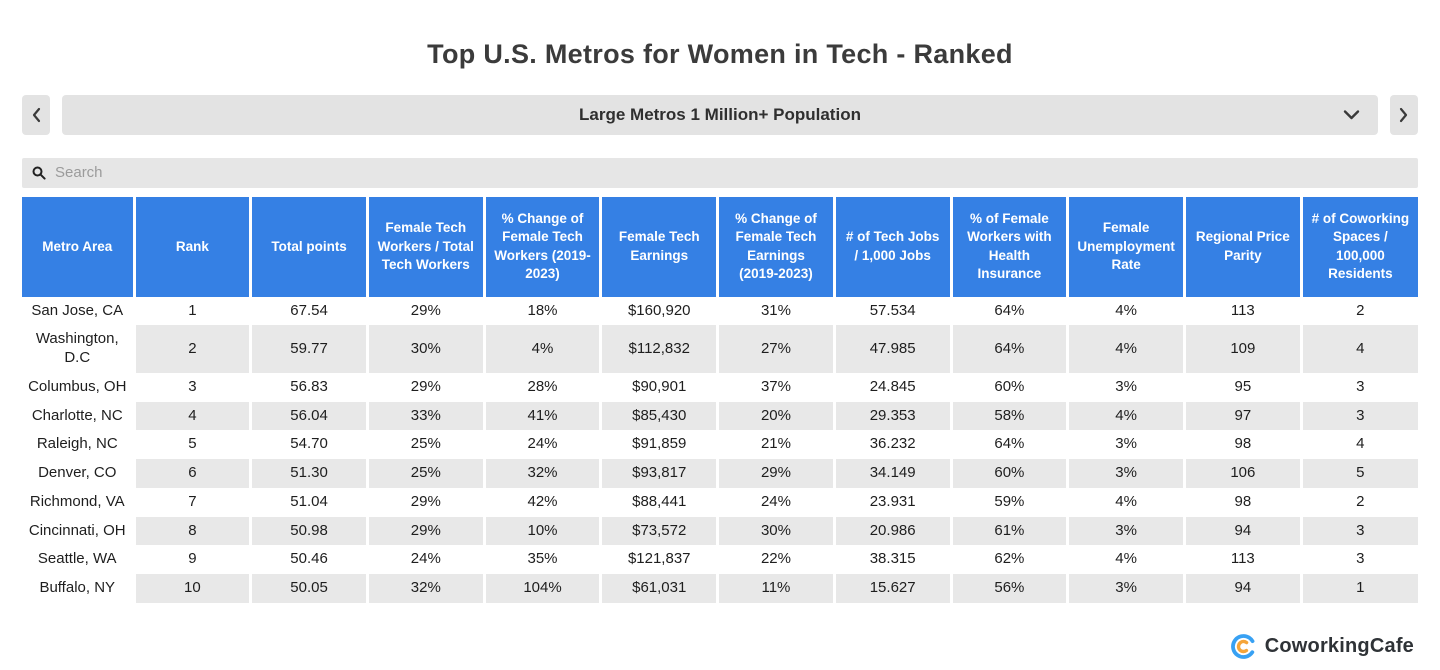 Image resolution: width=1440 pixels, height=670 pixels. What do you see at coordinates (892, 387) in the screenshot?
I see `data-cell: 24.845` at bounding box center [892, 387].